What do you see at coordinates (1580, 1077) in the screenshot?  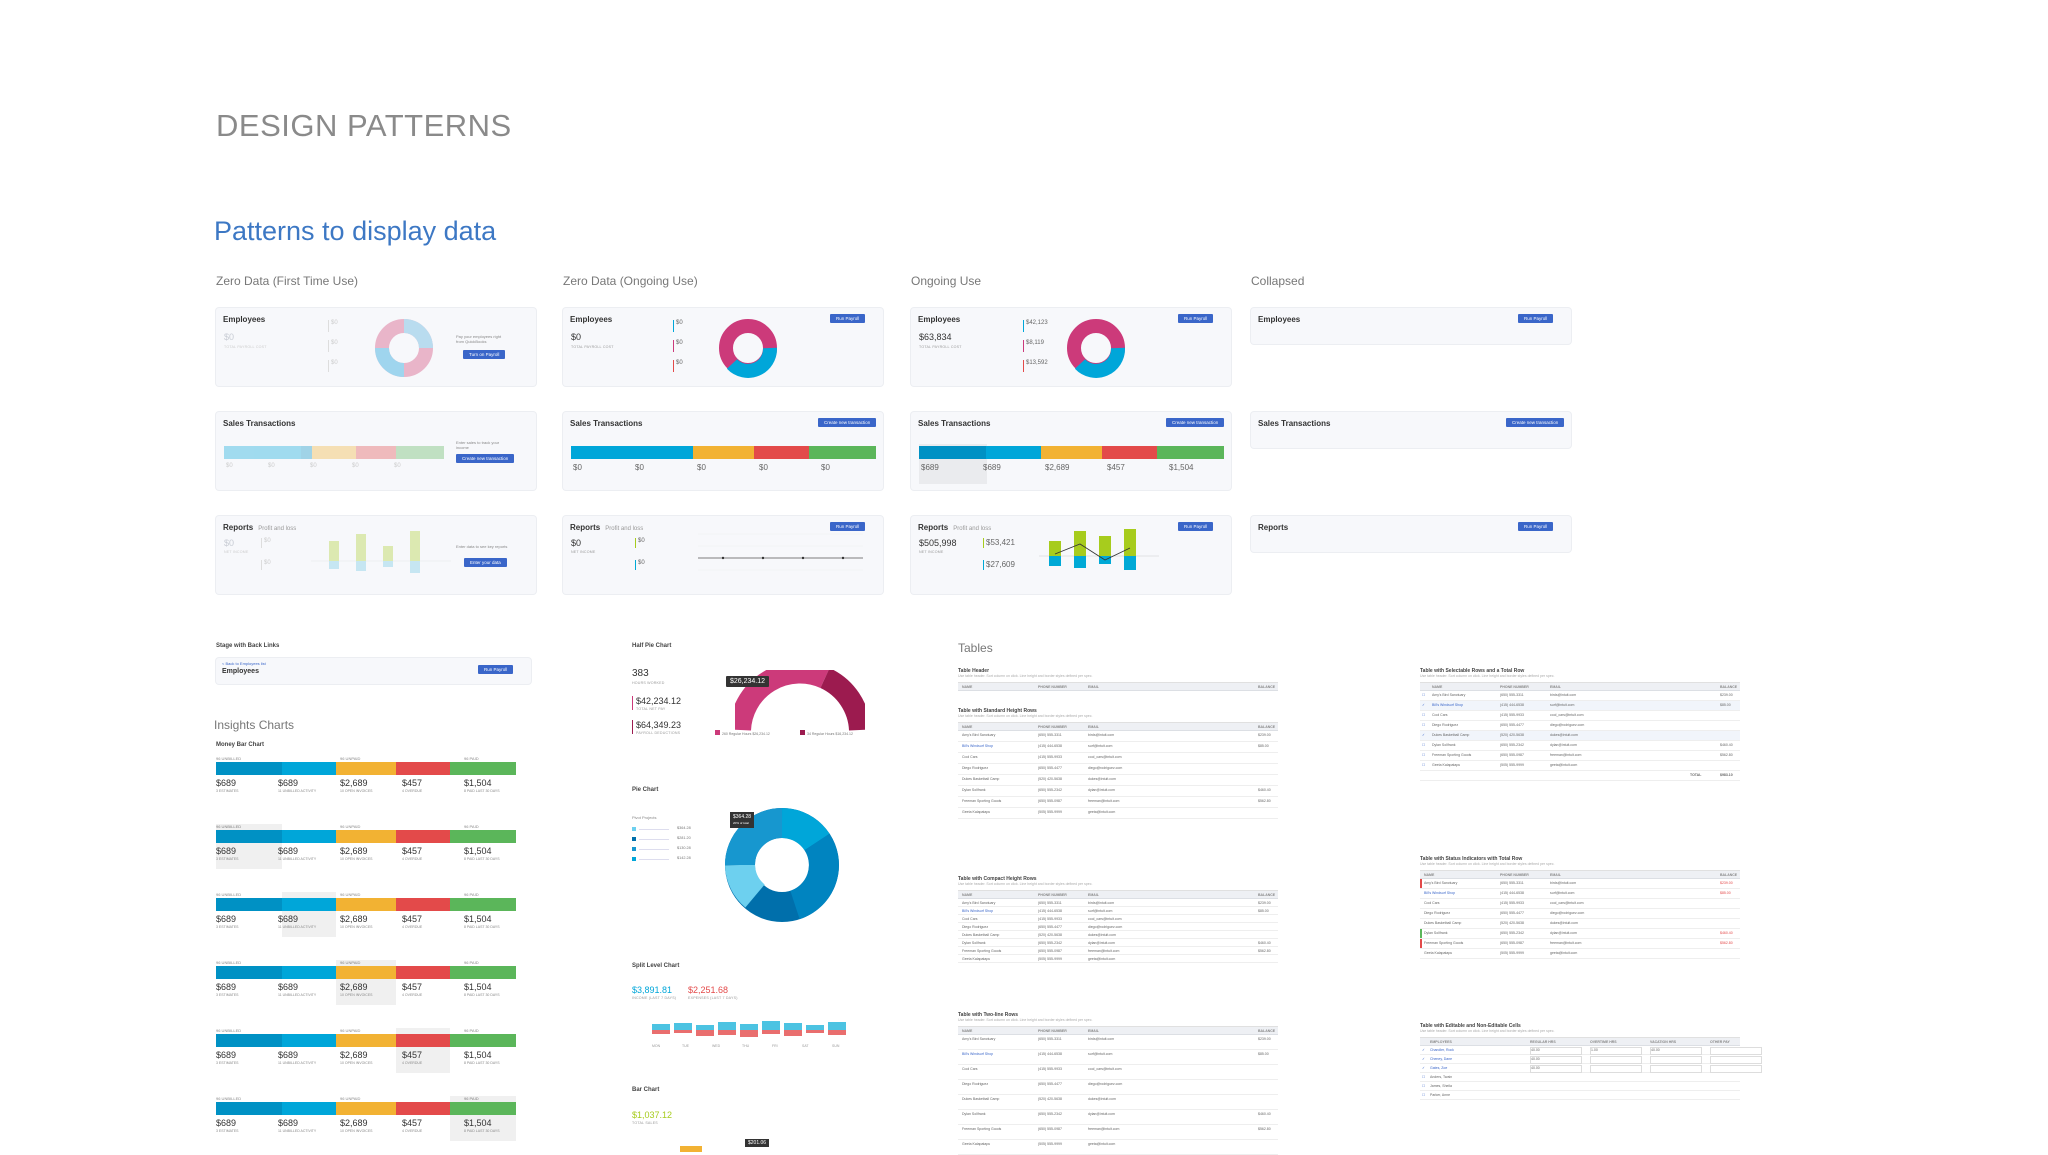 I see `table-row: ☐ Anders, Twain` at bounding box center [1580, 1077].